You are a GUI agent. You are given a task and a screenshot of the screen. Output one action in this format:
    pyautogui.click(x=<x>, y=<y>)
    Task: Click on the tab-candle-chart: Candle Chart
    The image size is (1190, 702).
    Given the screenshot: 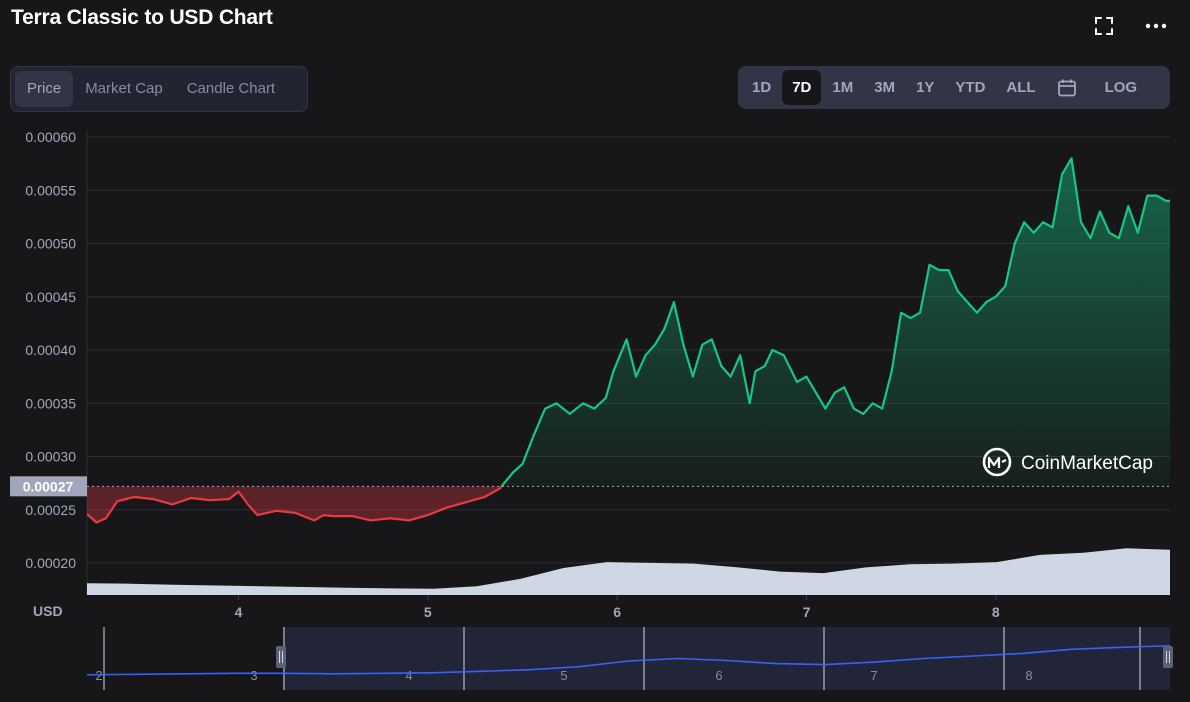 What is the action you would take?
    pyautogui.click(x=231, y=88)
    